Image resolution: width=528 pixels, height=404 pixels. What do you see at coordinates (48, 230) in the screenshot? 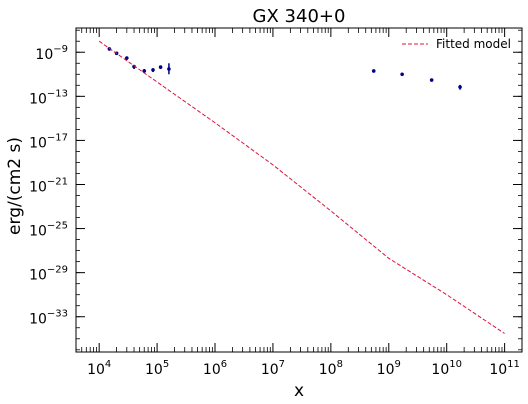
I see `y-tick-label: 10−25` at bounding box center [48, 230].